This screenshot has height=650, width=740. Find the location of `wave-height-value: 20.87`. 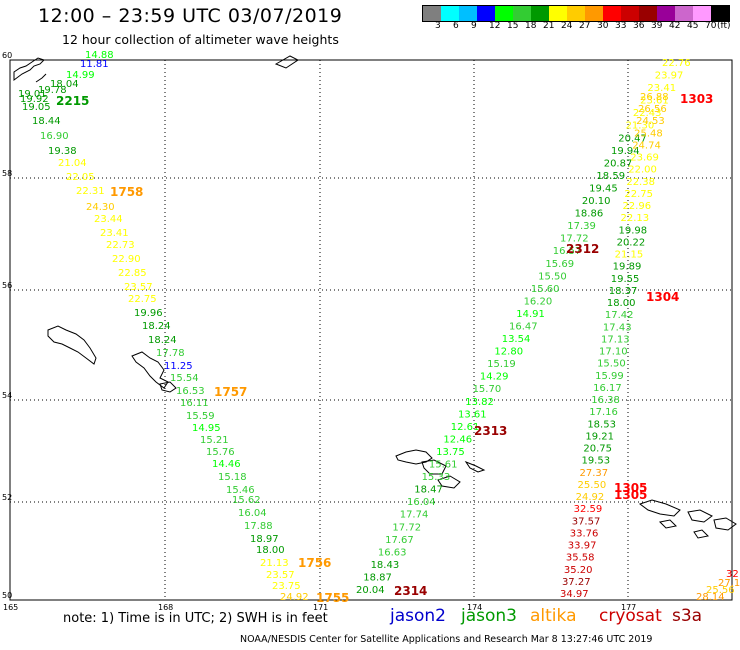

wave-height-value: 20.87 is located at coordinates (618, 163).